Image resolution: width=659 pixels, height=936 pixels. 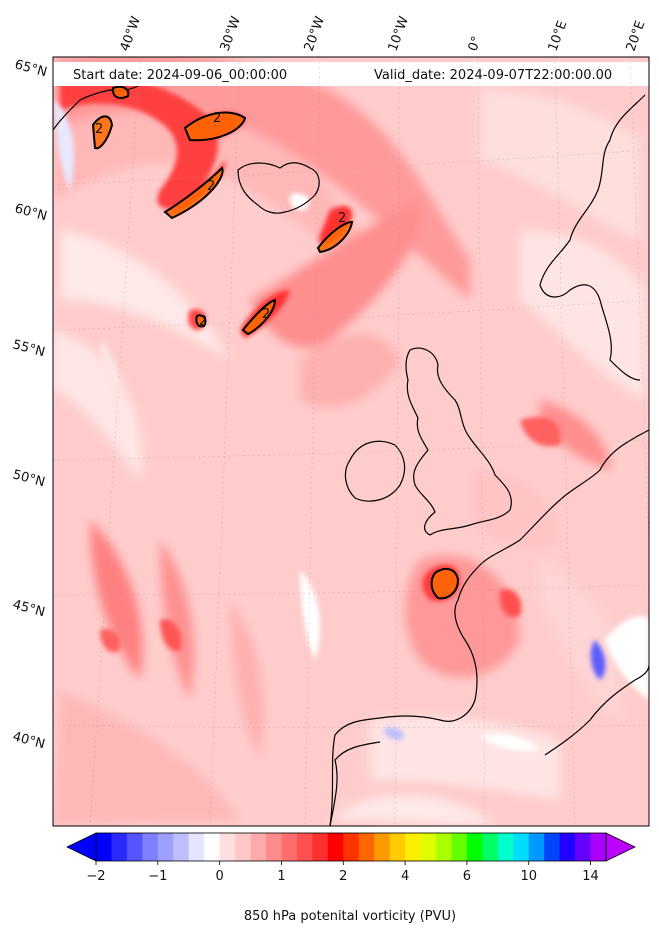 What do you see at coordinates (278, 188) in the screenshot?
I see `iceland-coast` at bounding box center [278, 188].